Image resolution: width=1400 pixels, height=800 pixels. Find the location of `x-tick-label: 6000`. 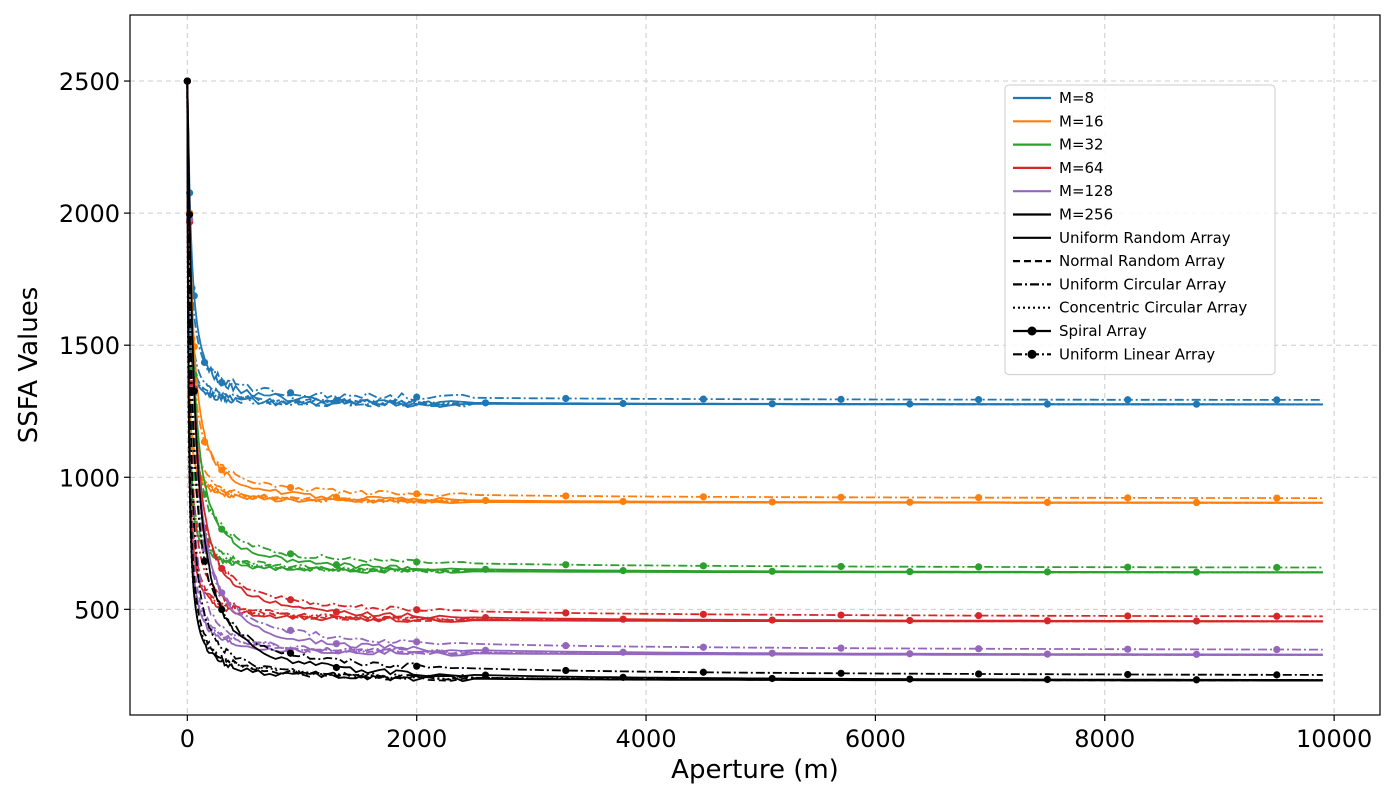

x-tick-label: 6000 is located at coordinates (875, 739).